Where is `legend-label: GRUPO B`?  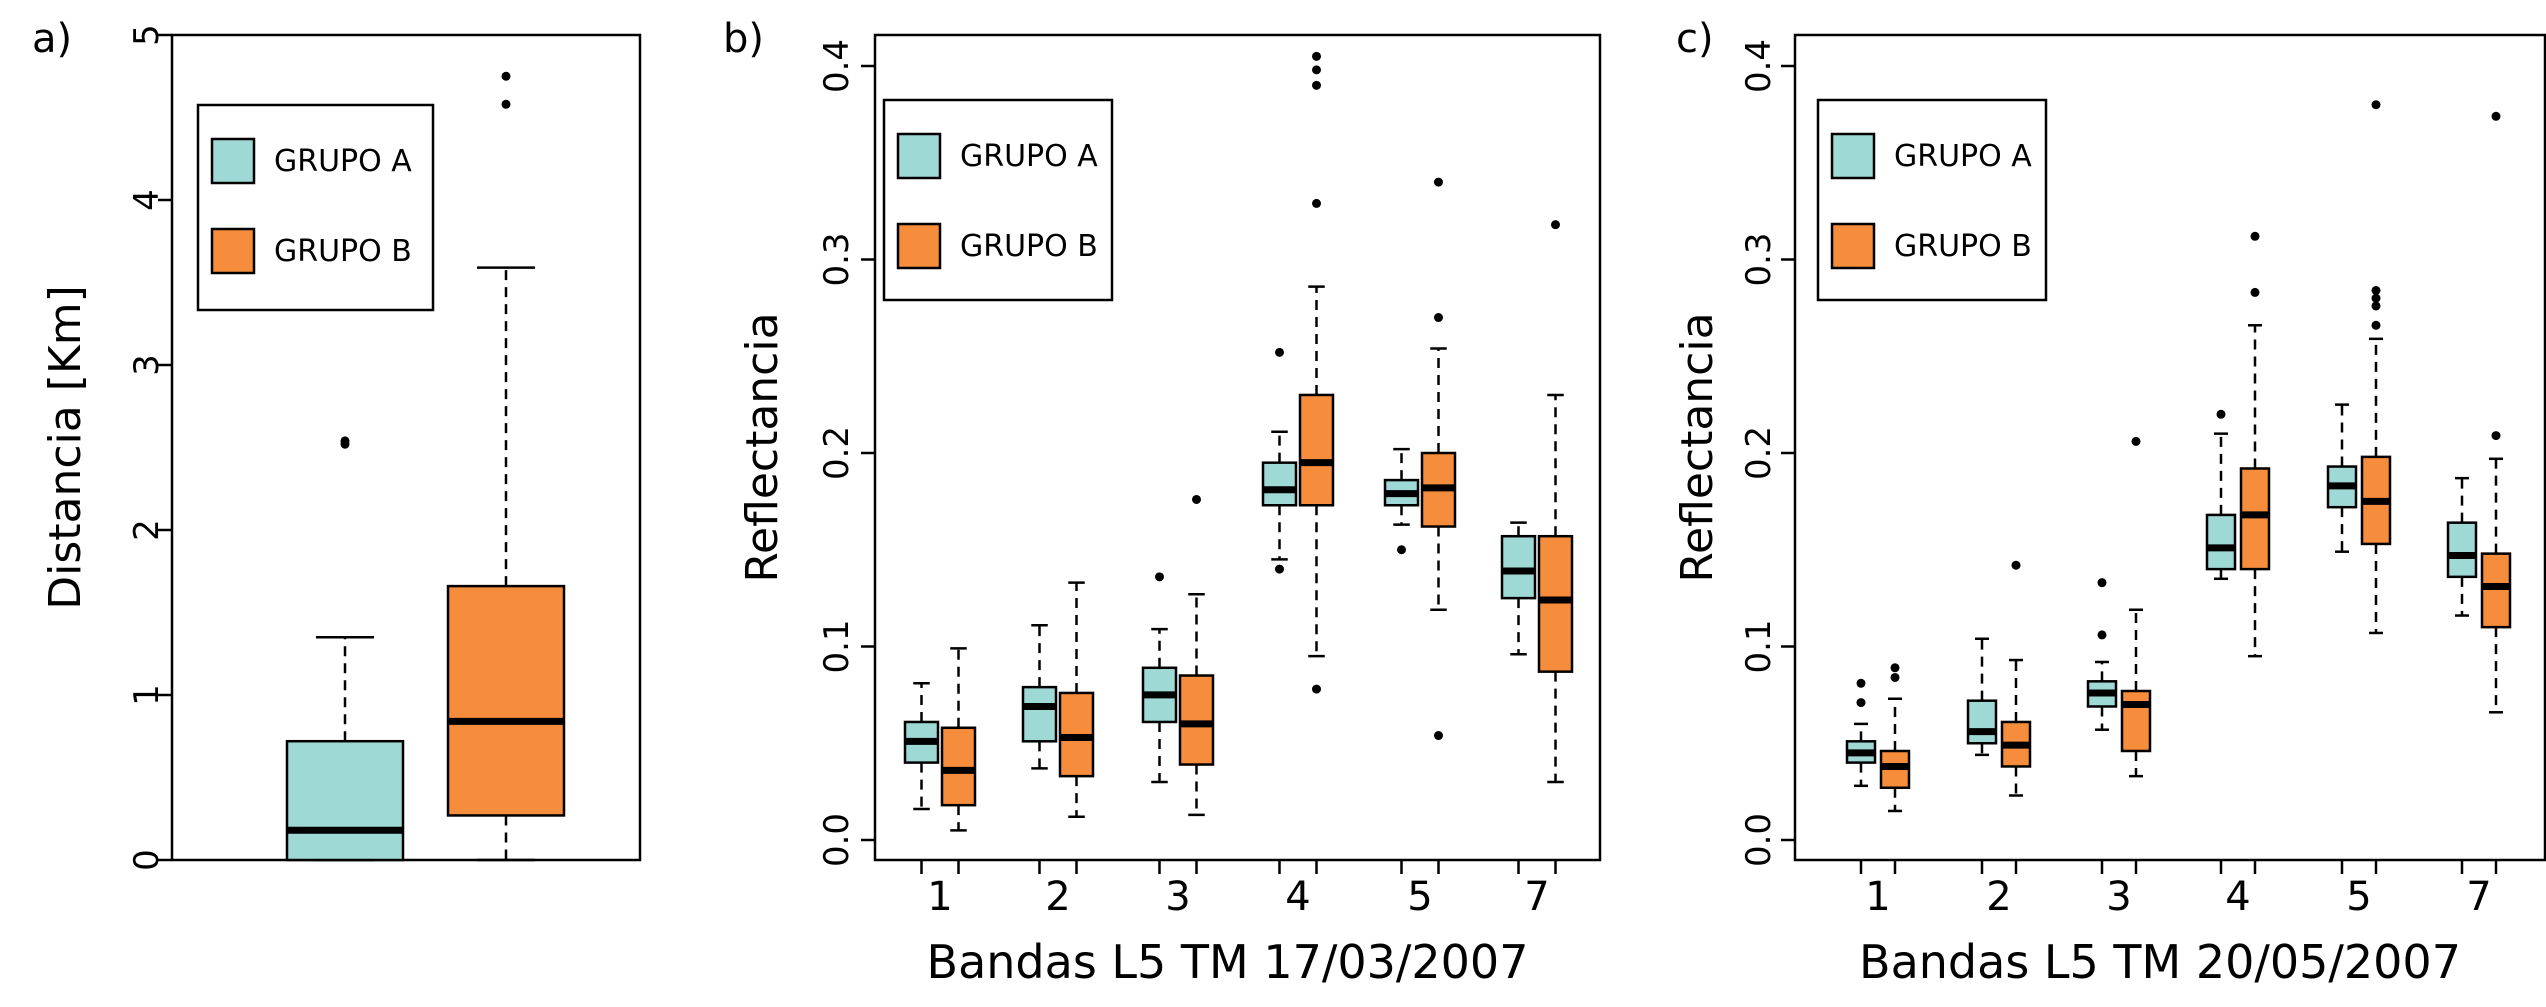 legend-label: GRUPO B is located at coordinates (343, 251).